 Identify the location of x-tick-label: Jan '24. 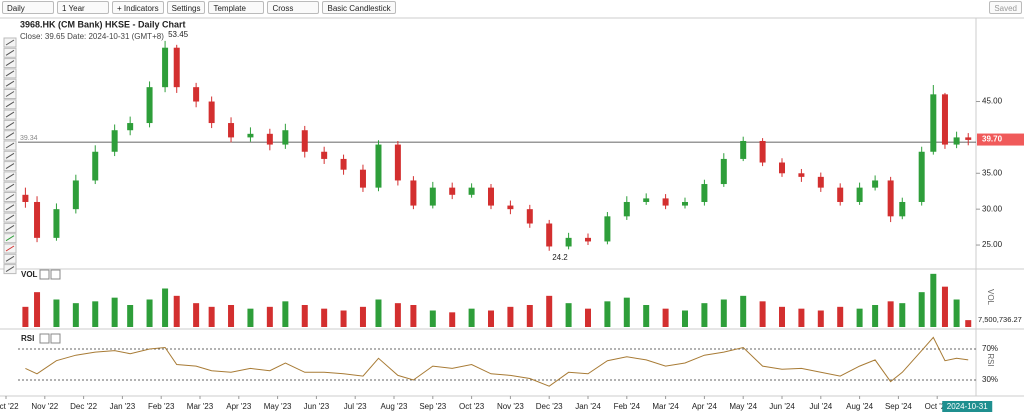
(588, 406).